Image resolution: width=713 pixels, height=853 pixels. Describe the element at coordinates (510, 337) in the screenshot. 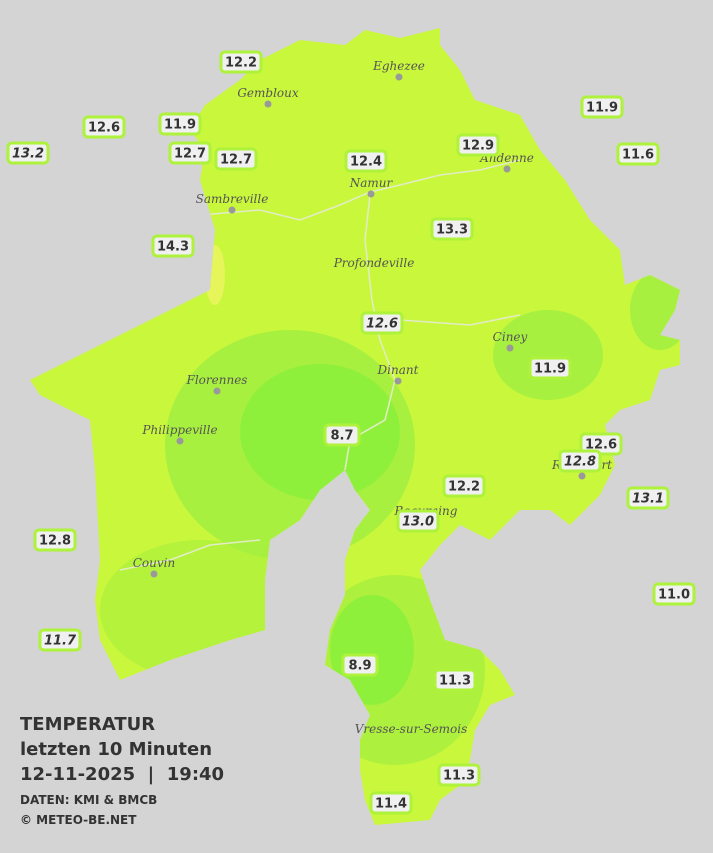

I see `city-label: Ciney` at that location.